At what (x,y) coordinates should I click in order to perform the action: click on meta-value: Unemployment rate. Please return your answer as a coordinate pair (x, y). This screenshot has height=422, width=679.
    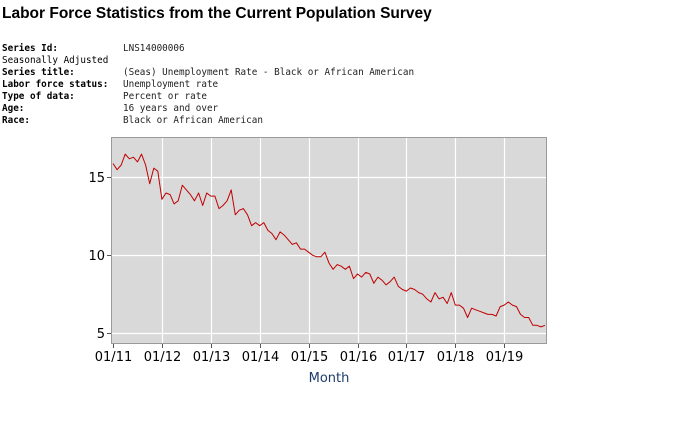
    Looking at the image, I should click on (171, 84).